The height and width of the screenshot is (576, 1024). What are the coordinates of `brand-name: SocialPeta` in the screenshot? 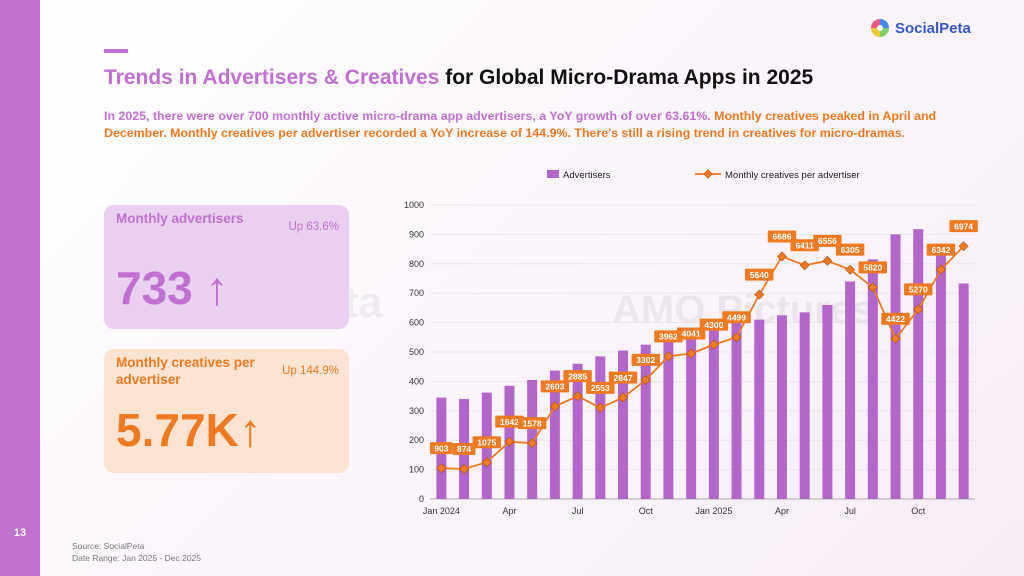 It's located at (933, 28).